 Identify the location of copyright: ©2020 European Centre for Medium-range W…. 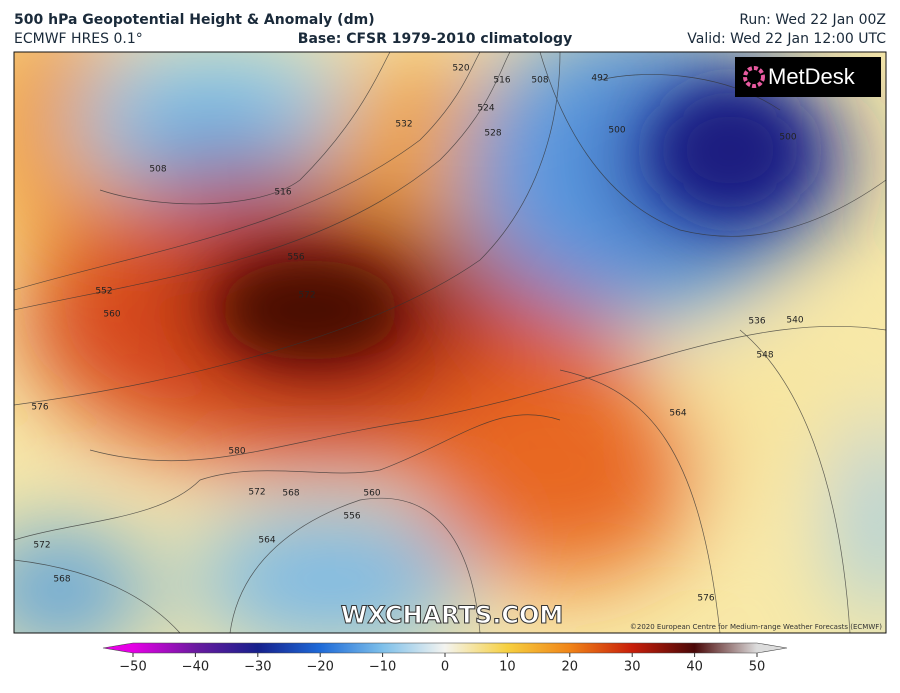
(756, 627).